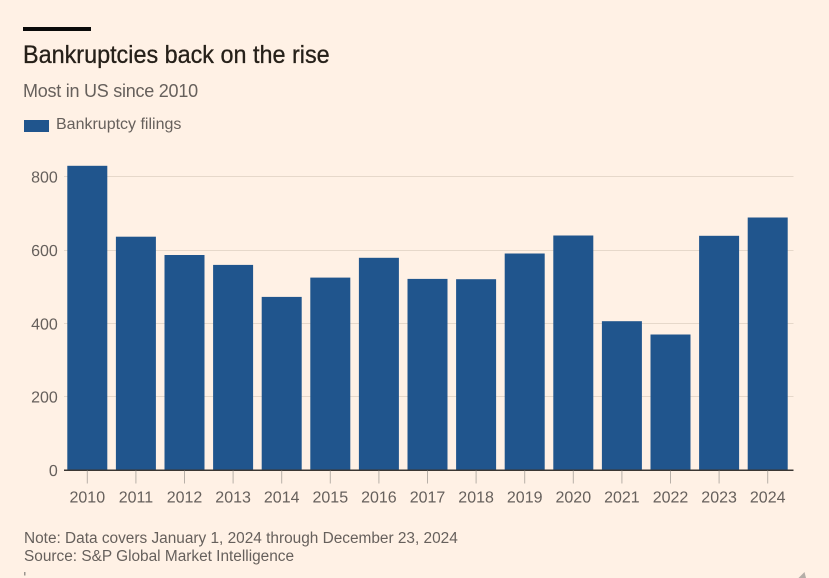 The width and height of the screenshot is (829, 578). What do you see at coordinates (476, 498) in the screenshot?
I see `svg-text: 2018` at bounding box center [476, 498].